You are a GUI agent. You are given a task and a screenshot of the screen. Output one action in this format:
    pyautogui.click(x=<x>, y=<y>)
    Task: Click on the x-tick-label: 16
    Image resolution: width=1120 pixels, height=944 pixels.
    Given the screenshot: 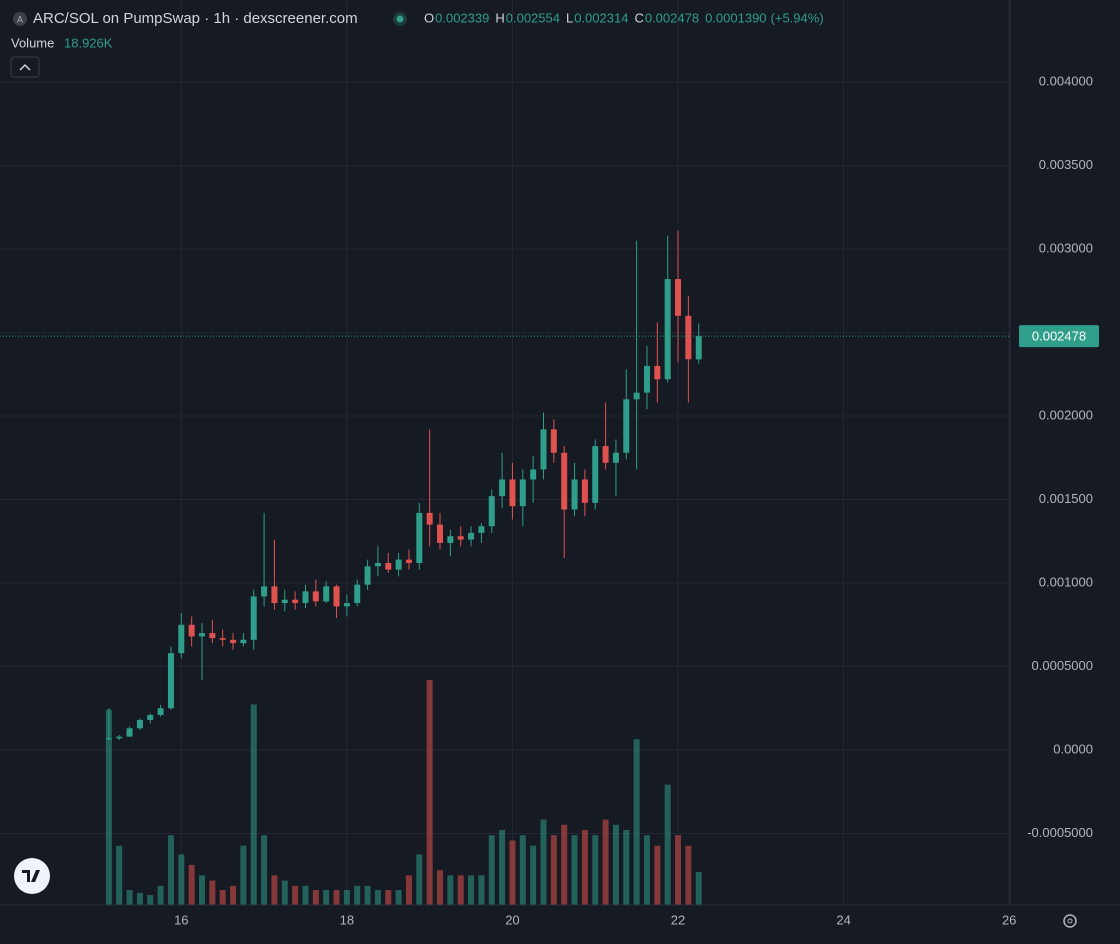 What is the action you would take?
    pyautogui.click(x=181, y=919)
    